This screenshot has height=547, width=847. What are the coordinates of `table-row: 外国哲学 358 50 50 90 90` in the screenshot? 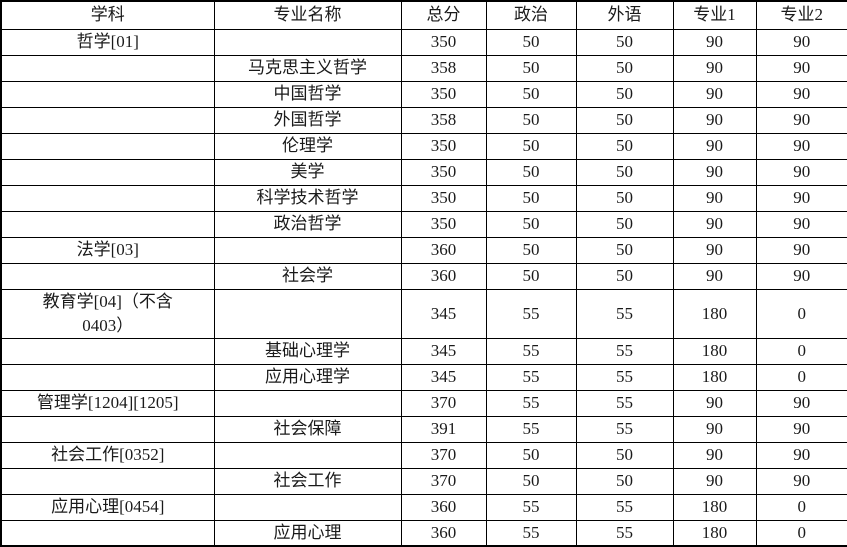 It's located at (423, 120).